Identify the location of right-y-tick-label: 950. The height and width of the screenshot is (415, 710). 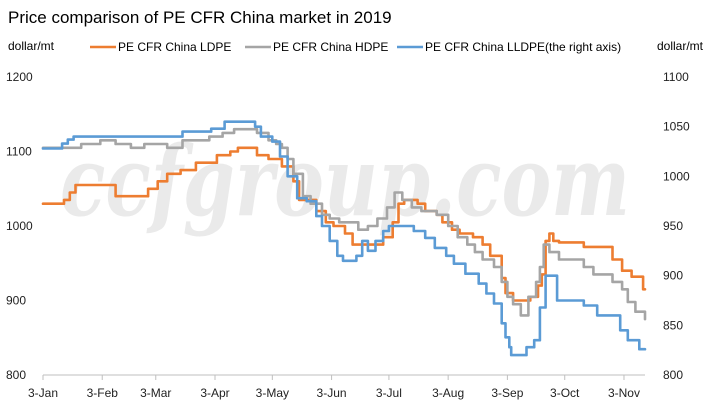
(673, 226).